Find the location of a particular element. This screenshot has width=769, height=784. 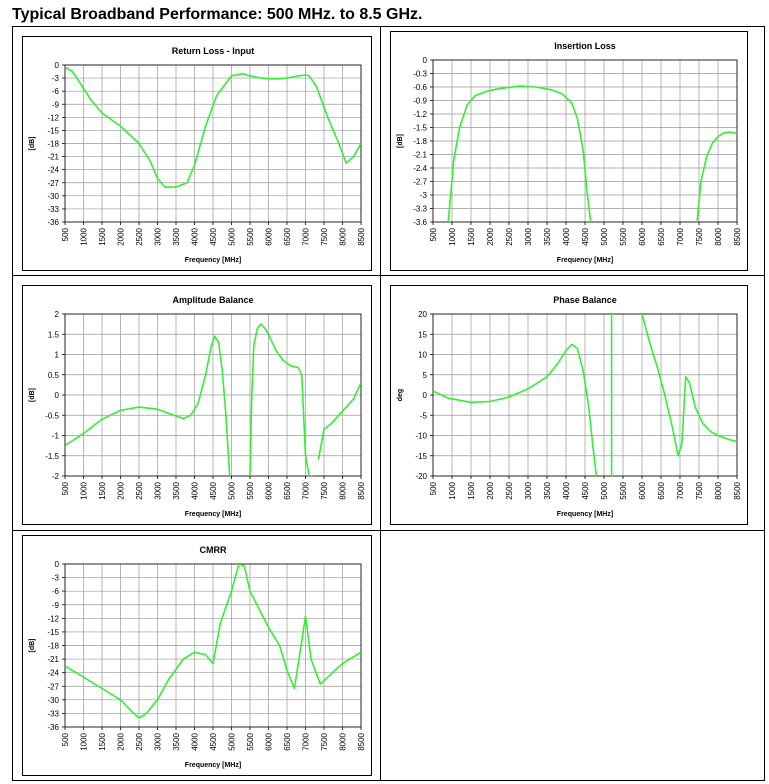

x-tick-label: 2000 is located at coordinates (121, 741).